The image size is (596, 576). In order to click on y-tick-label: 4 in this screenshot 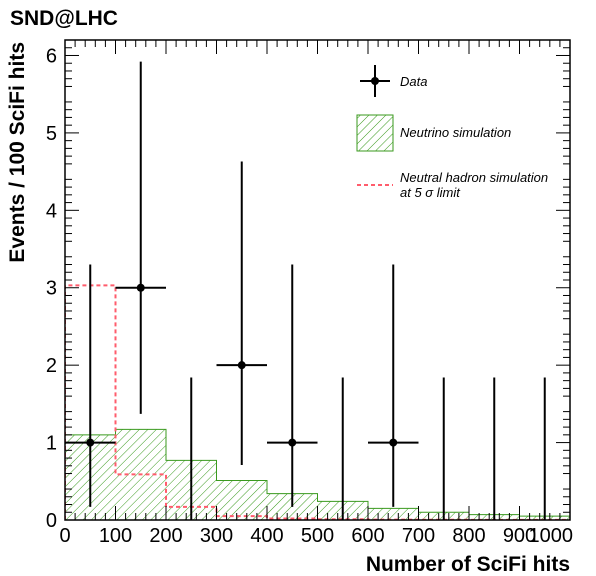, I will do `click(51, 211)`.